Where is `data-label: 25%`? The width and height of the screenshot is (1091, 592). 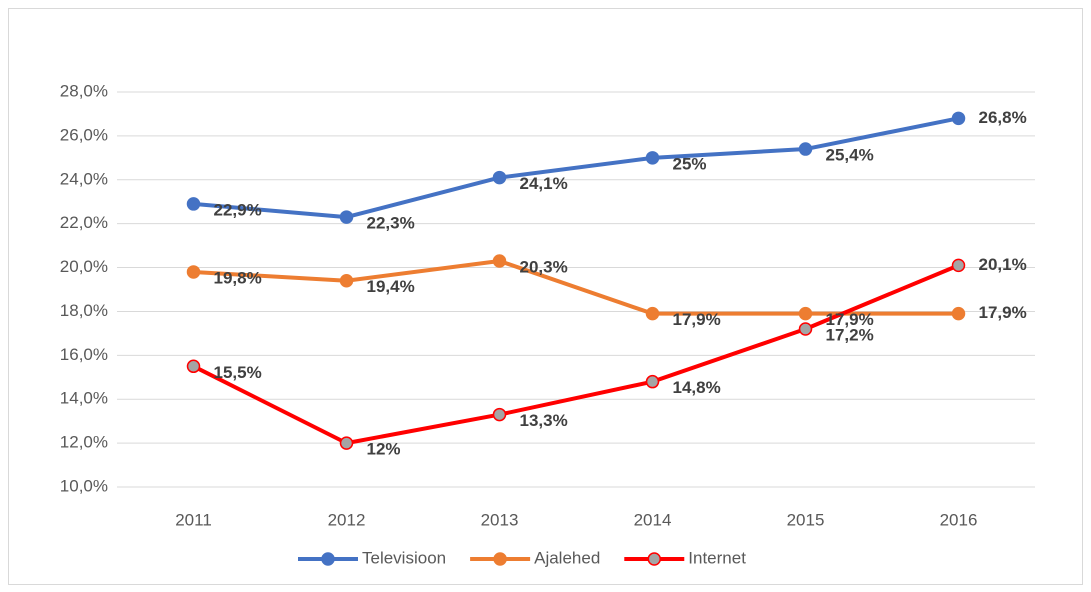 data-label: 25% is located at coordinates (690, 163).